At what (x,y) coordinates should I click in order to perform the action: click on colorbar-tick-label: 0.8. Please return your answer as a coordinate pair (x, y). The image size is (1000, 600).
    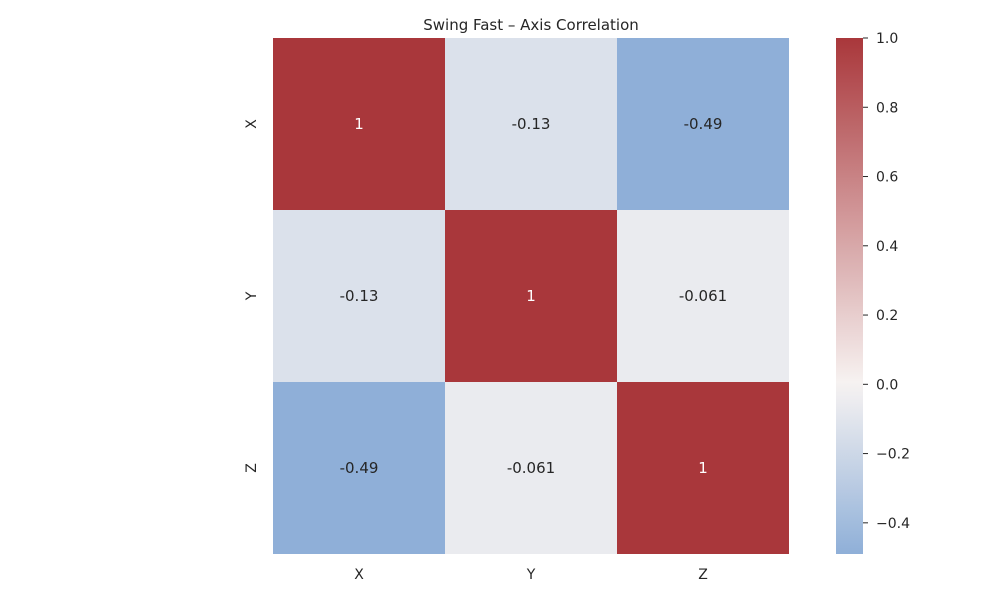
    Looking at the image, I should click on (887, 108).